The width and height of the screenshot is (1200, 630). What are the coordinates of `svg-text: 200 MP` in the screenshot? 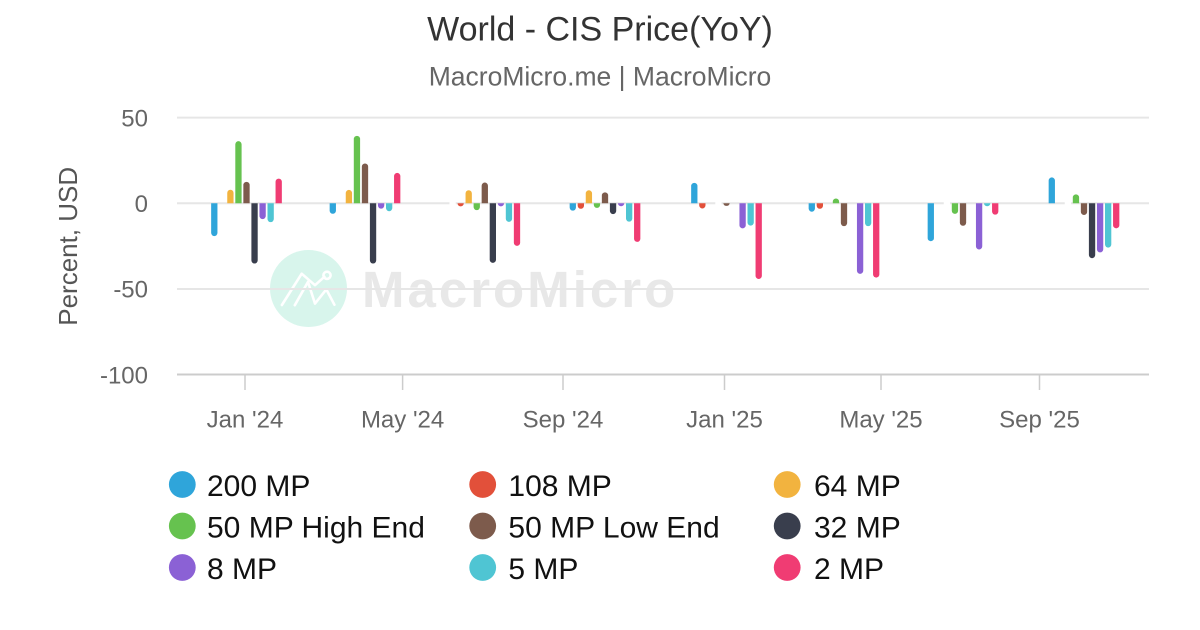 It's located at (258, 486).